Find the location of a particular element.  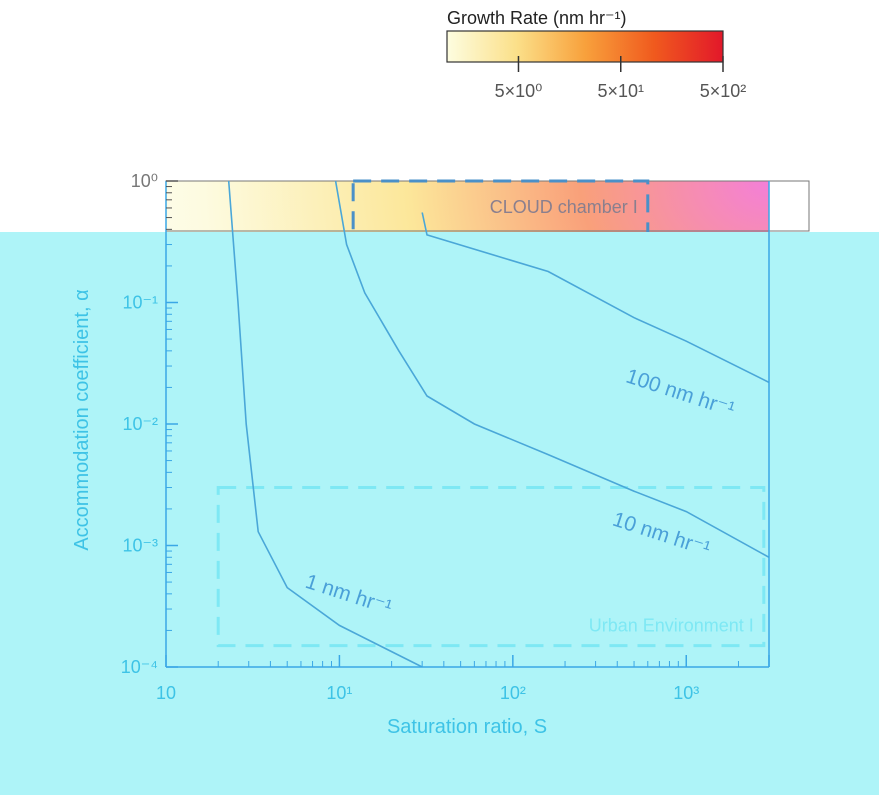

y-axis-title: Accommodation coefficient, α is located at coordinates (82, 419).